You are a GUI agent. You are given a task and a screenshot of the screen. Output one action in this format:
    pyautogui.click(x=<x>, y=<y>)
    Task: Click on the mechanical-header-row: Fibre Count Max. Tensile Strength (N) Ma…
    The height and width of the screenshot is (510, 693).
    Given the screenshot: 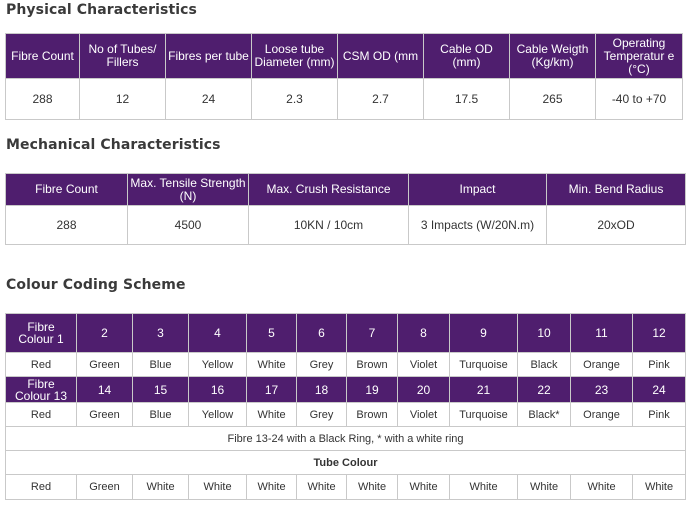 What is the action you would take?
    pyautogui.click(x=345, y=189)
    